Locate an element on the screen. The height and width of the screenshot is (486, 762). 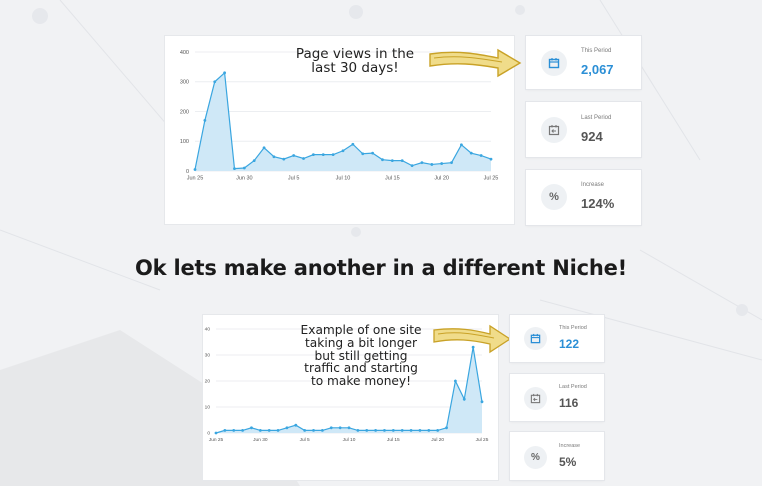
stat-value: 122 is located at coordinates (569, 344).